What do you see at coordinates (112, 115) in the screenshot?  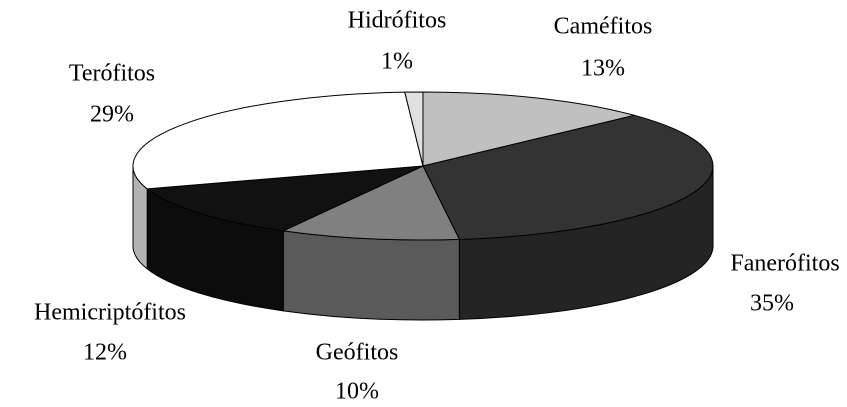 I see `slice-value-label: 29%` at bounding box center [112, 115].